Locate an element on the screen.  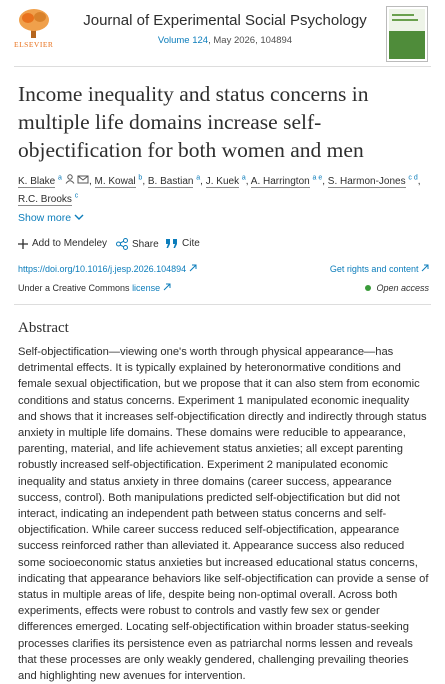
show-more-label: Show more is located at coordinates (45, 218).